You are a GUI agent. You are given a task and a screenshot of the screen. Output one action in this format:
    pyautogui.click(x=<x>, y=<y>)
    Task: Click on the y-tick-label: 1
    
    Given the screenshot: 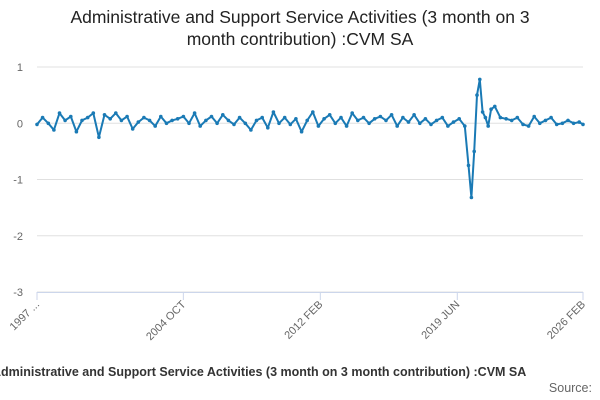 What is the action you would take?
    pyautogui.click(x=20, y=68)
    